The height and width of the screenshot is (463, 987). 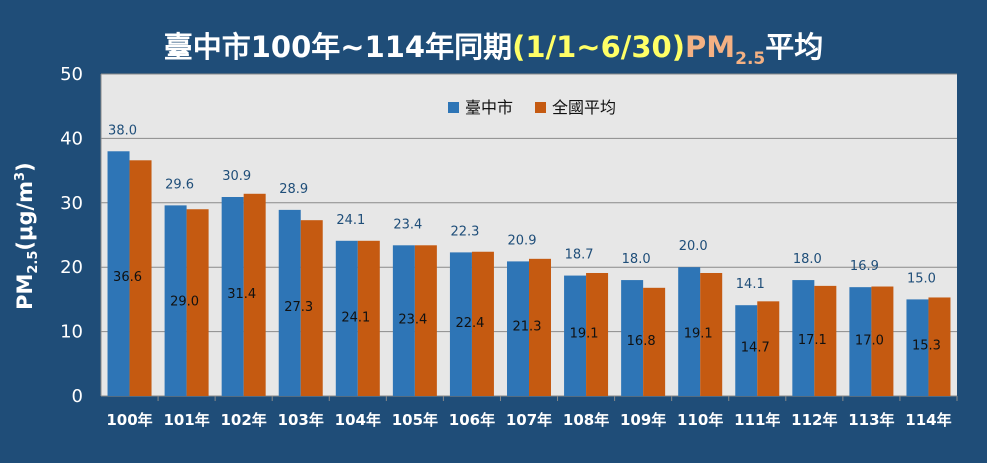 What do you see at coordinates (71, 267) in the screenshot?
I see `y-tick-label: 20` at bounding box center [71, 267].